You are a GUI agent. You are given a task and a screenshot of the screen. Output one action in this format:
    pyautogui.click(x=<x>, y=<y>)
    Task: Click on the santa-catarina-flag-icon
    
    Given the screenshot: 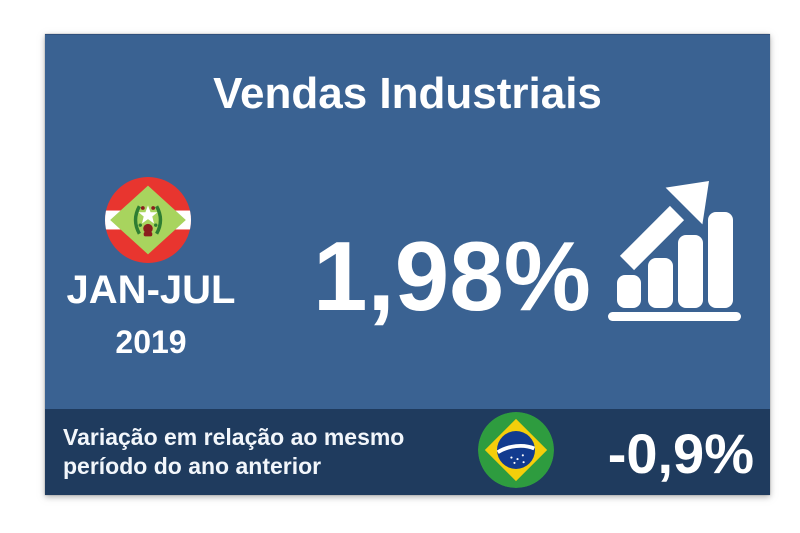 What is the action you would take?
    pyautogui.click(x=148, y=220)
    